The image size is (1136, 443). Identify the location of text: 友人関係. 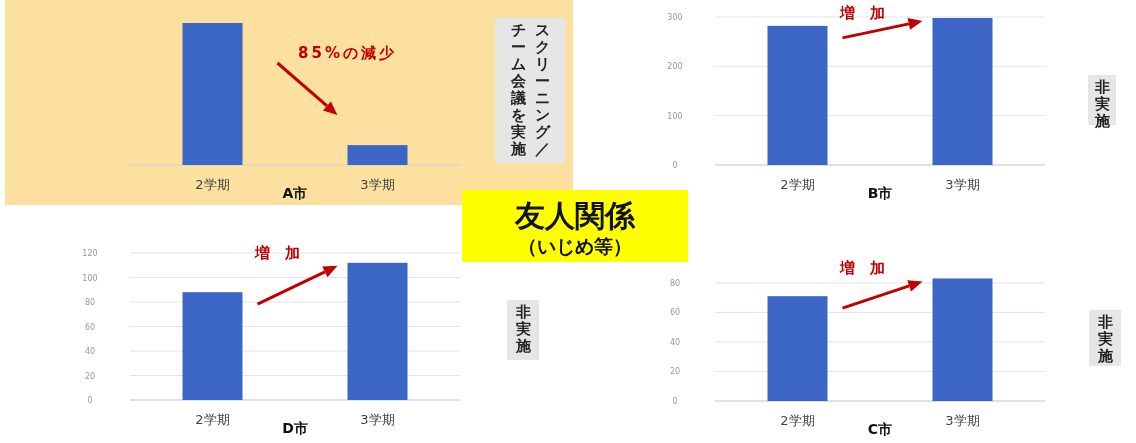
(575, 215).